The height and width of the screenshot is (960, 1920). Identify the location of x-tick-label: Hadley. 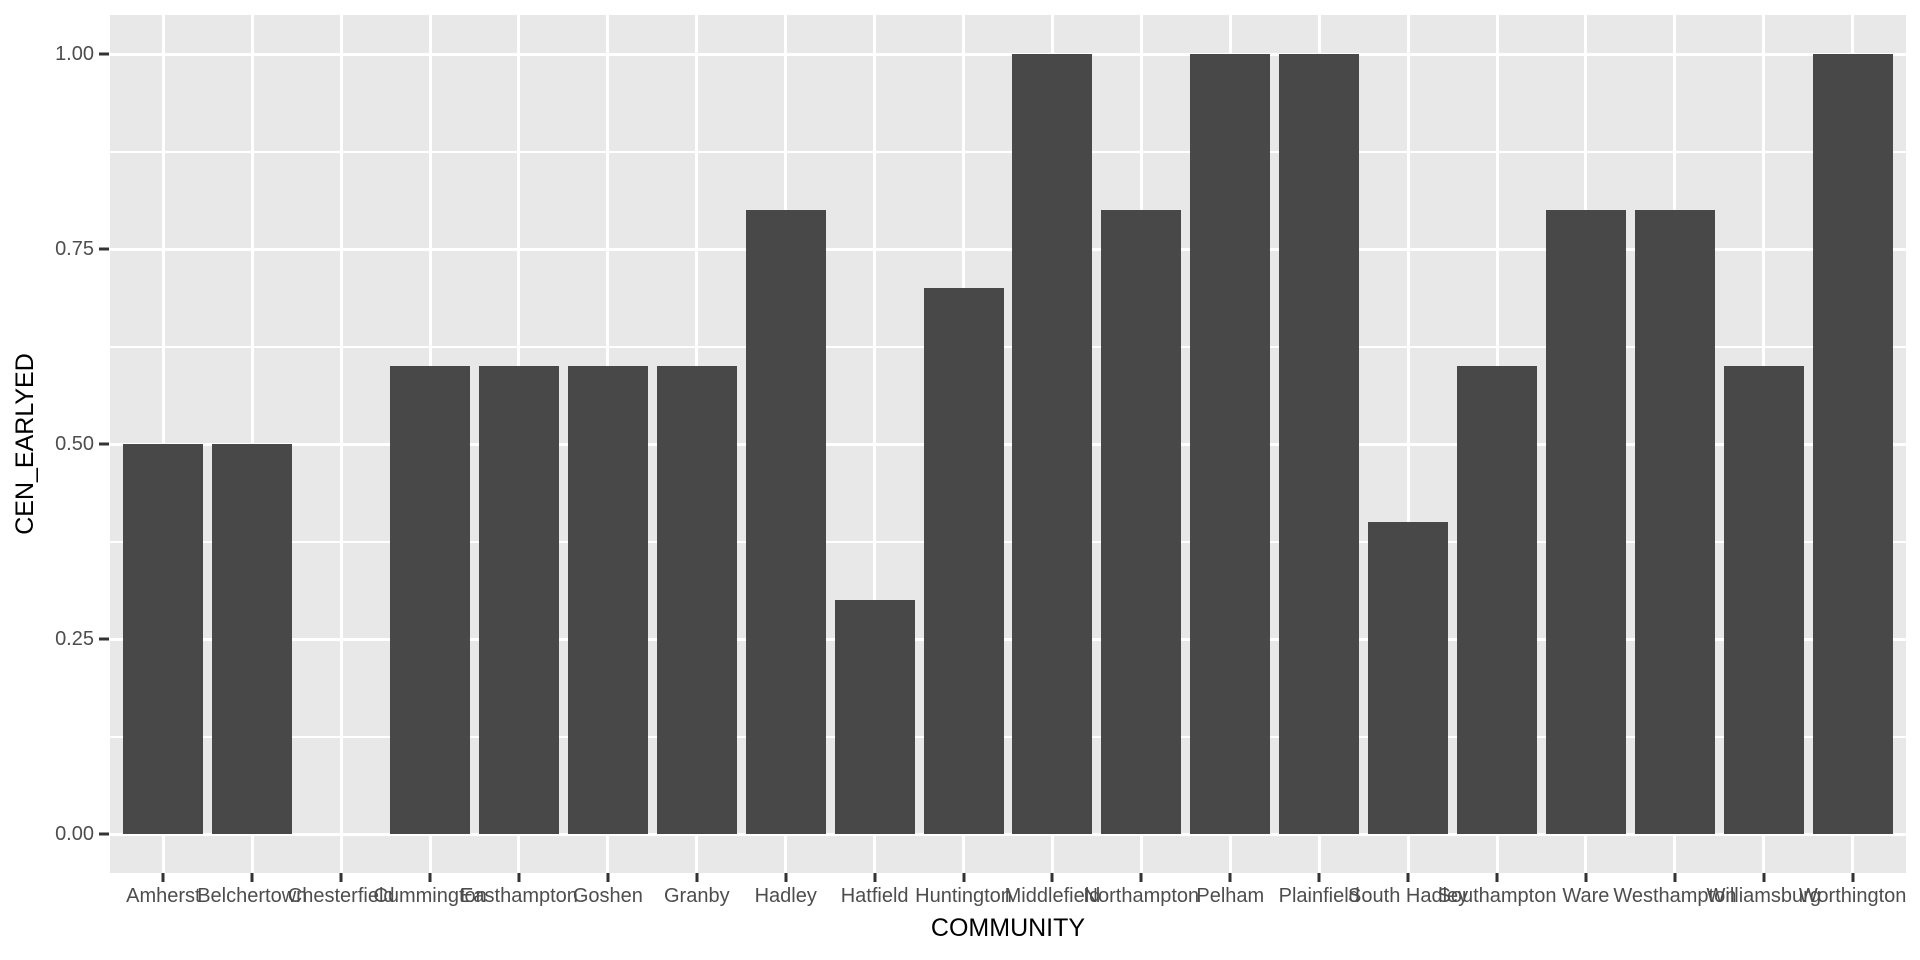
(785, 896).